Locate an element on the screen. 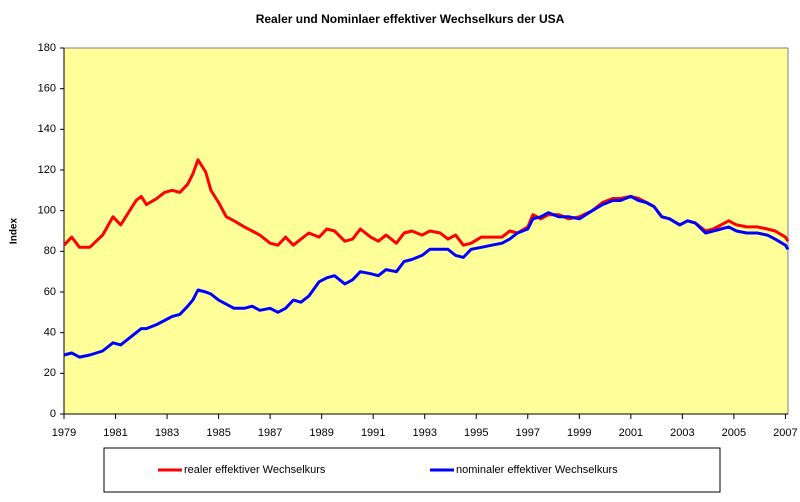  x-tick-label: 1987 is located at coordinates (270, 433).